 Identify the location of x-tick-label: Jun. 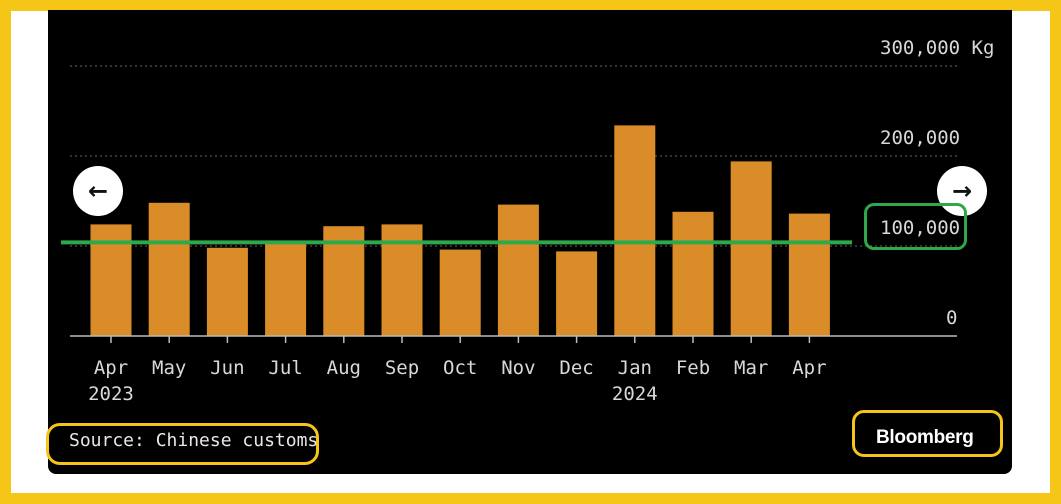
(227, 368).